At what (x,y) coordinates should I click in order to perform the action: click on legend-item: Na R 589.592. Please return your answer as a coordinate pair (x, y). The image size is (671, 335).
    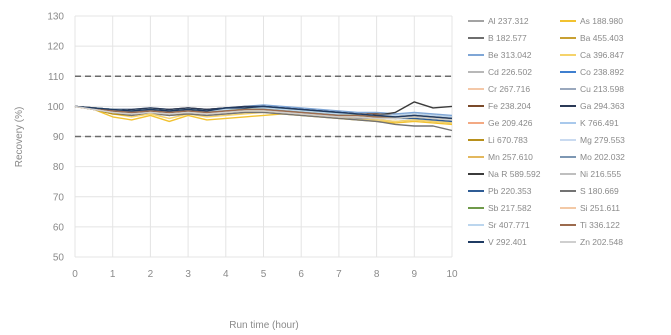
    Looking at the image, I should click on (504, 174).